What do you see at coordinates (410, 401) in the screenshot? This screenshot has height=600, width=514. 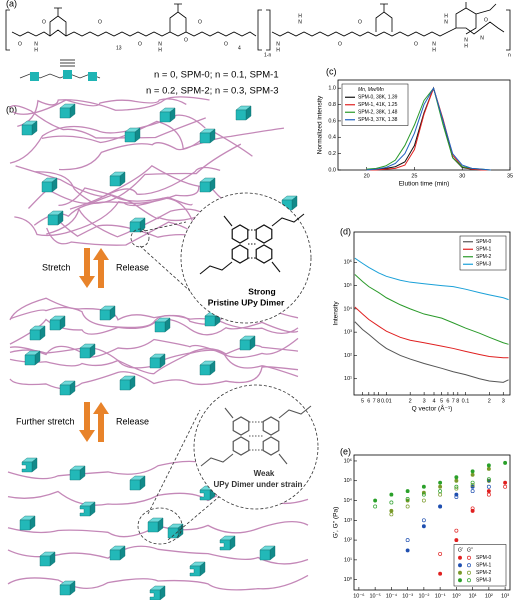 I see `x-tick-label: 2` at bounding box center [410, 401].